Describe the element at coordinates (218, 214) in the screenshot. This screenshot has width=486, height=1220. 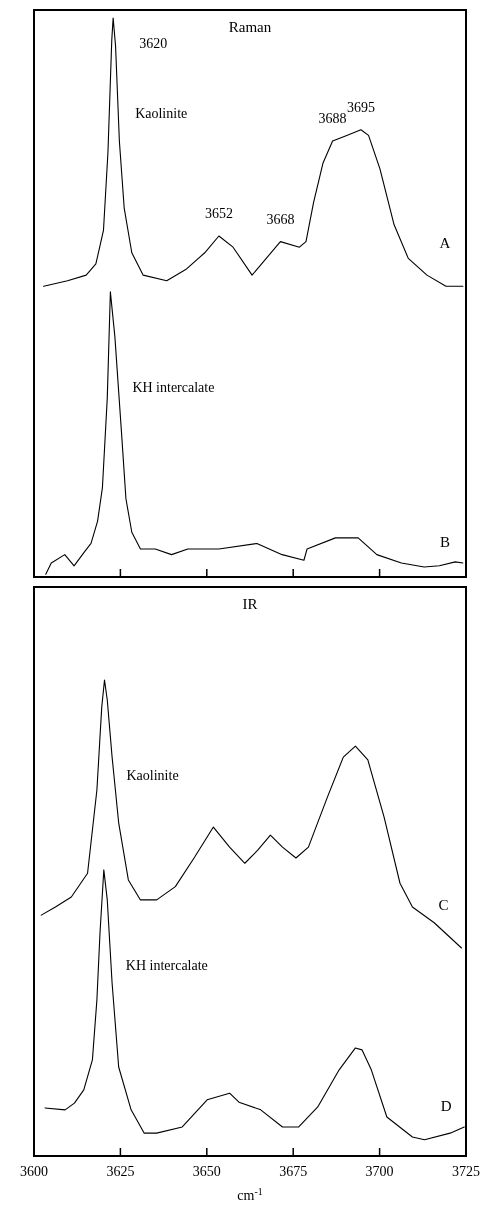
I see `annotation: 3652` at that location.